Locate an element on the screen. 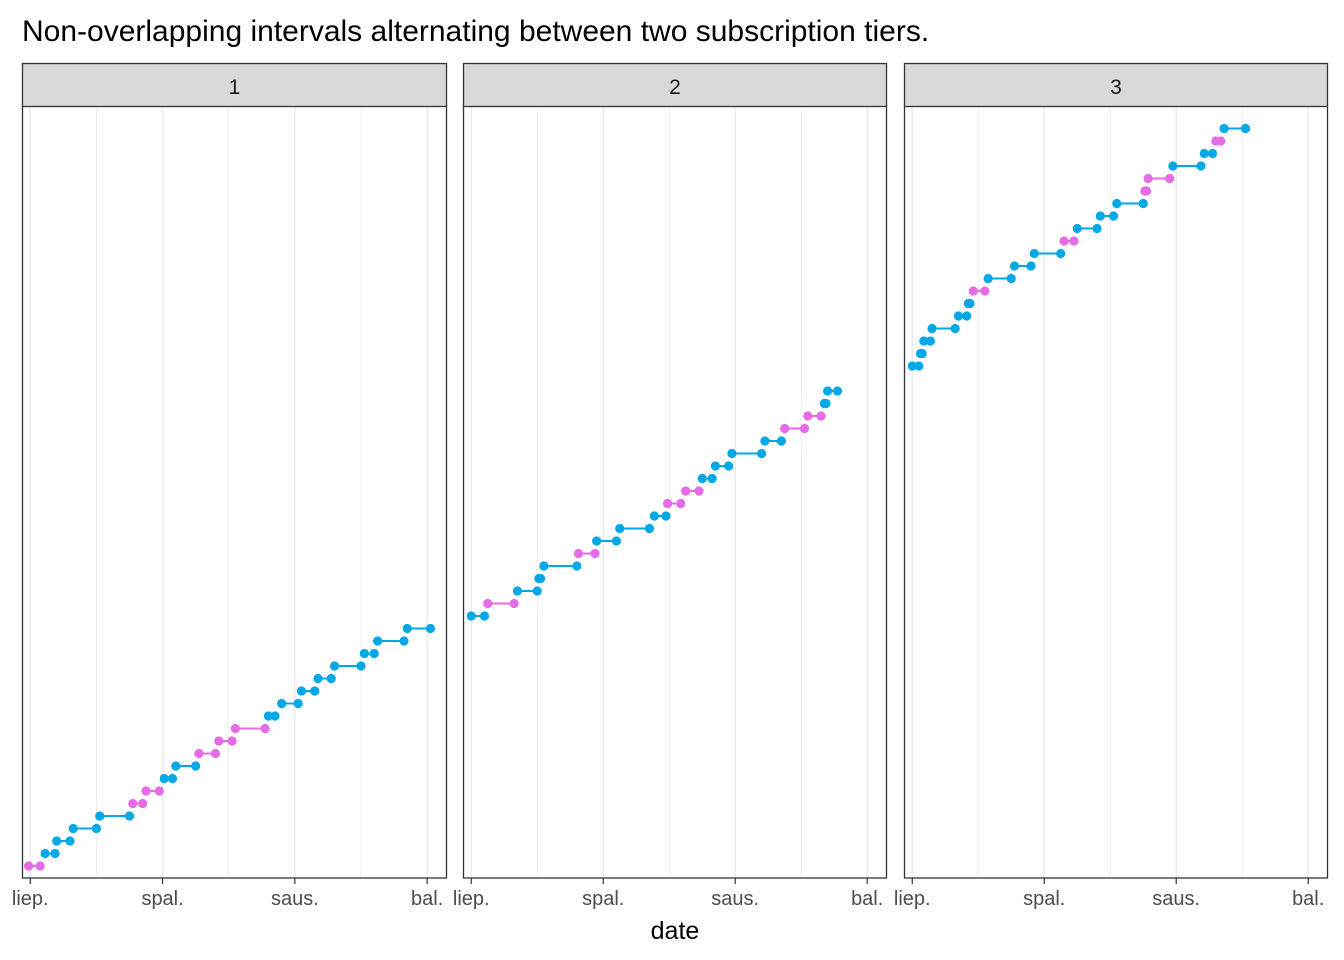 Image resolution: width=1344 pixels, height=960 pixels. x-axis-title: date is located at coordinates (675, 931).